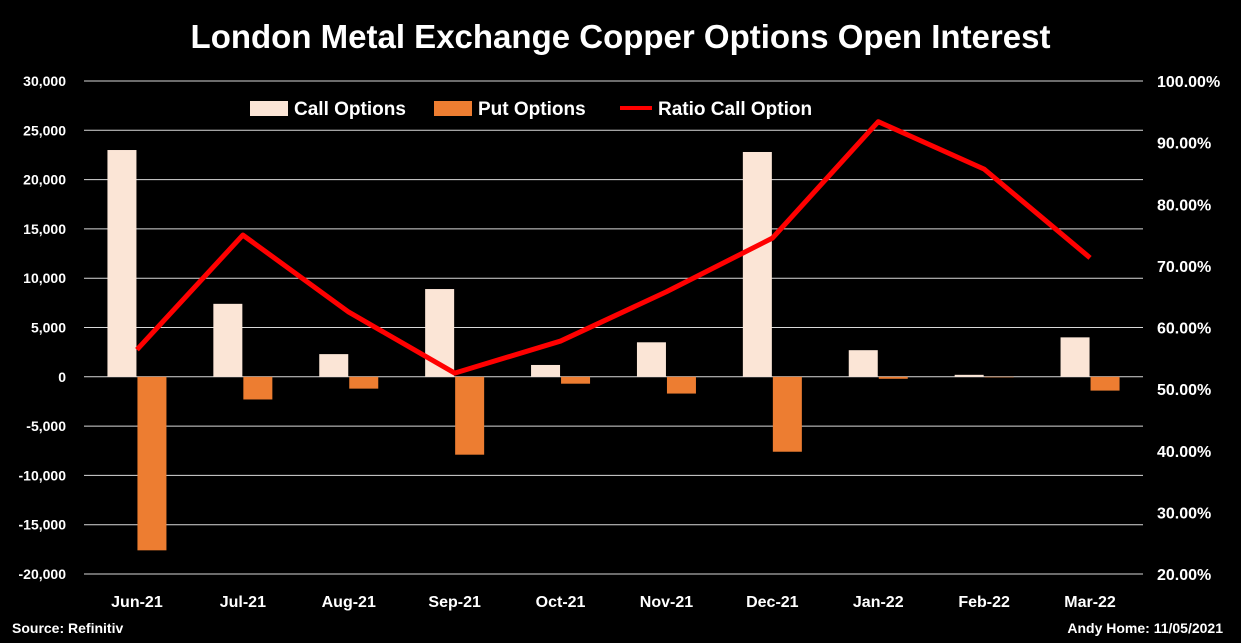  I want to click on left-tick-label: -20,000, so click(43, 574).